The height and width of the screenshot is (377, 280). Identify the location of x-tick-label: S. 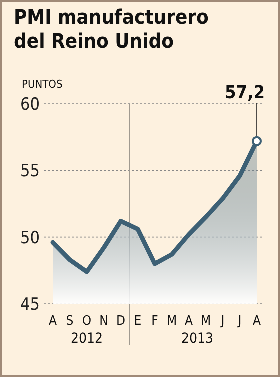
(70, 321).